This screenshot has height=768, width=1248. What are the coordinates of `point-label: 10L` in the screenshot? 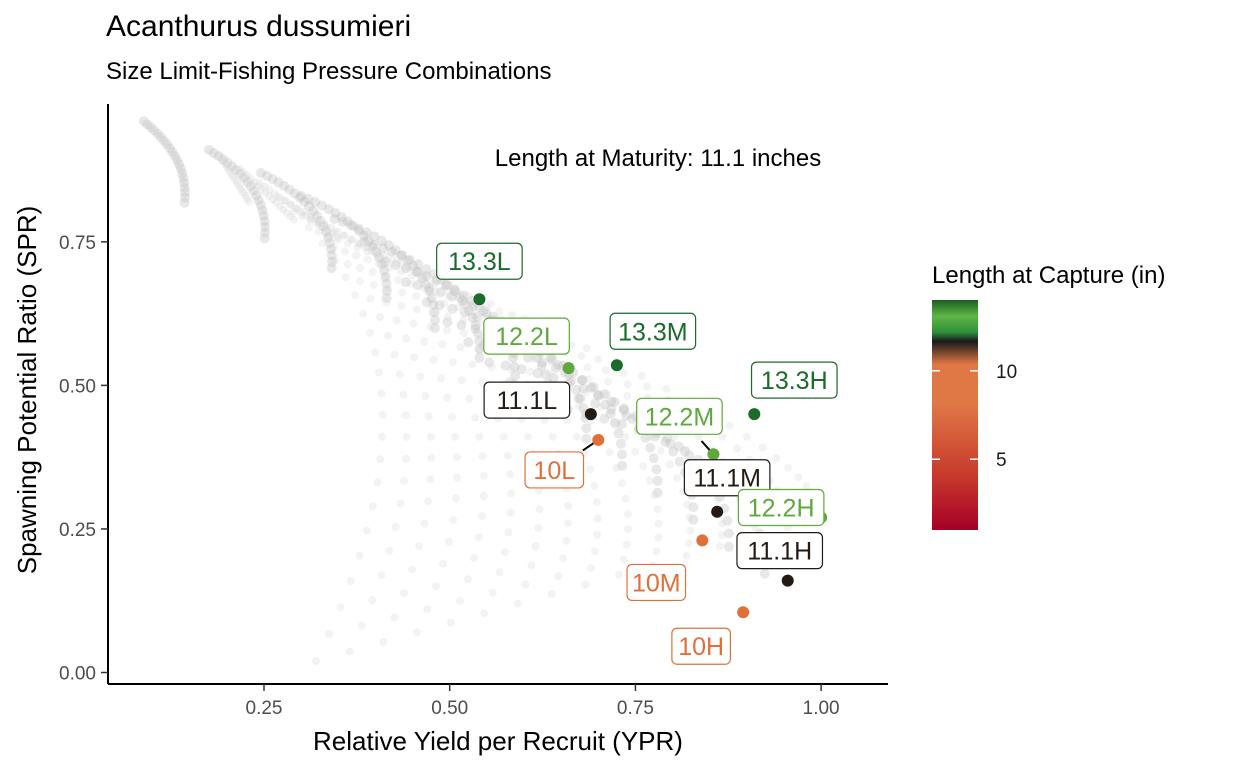 It's located at (554, 470).